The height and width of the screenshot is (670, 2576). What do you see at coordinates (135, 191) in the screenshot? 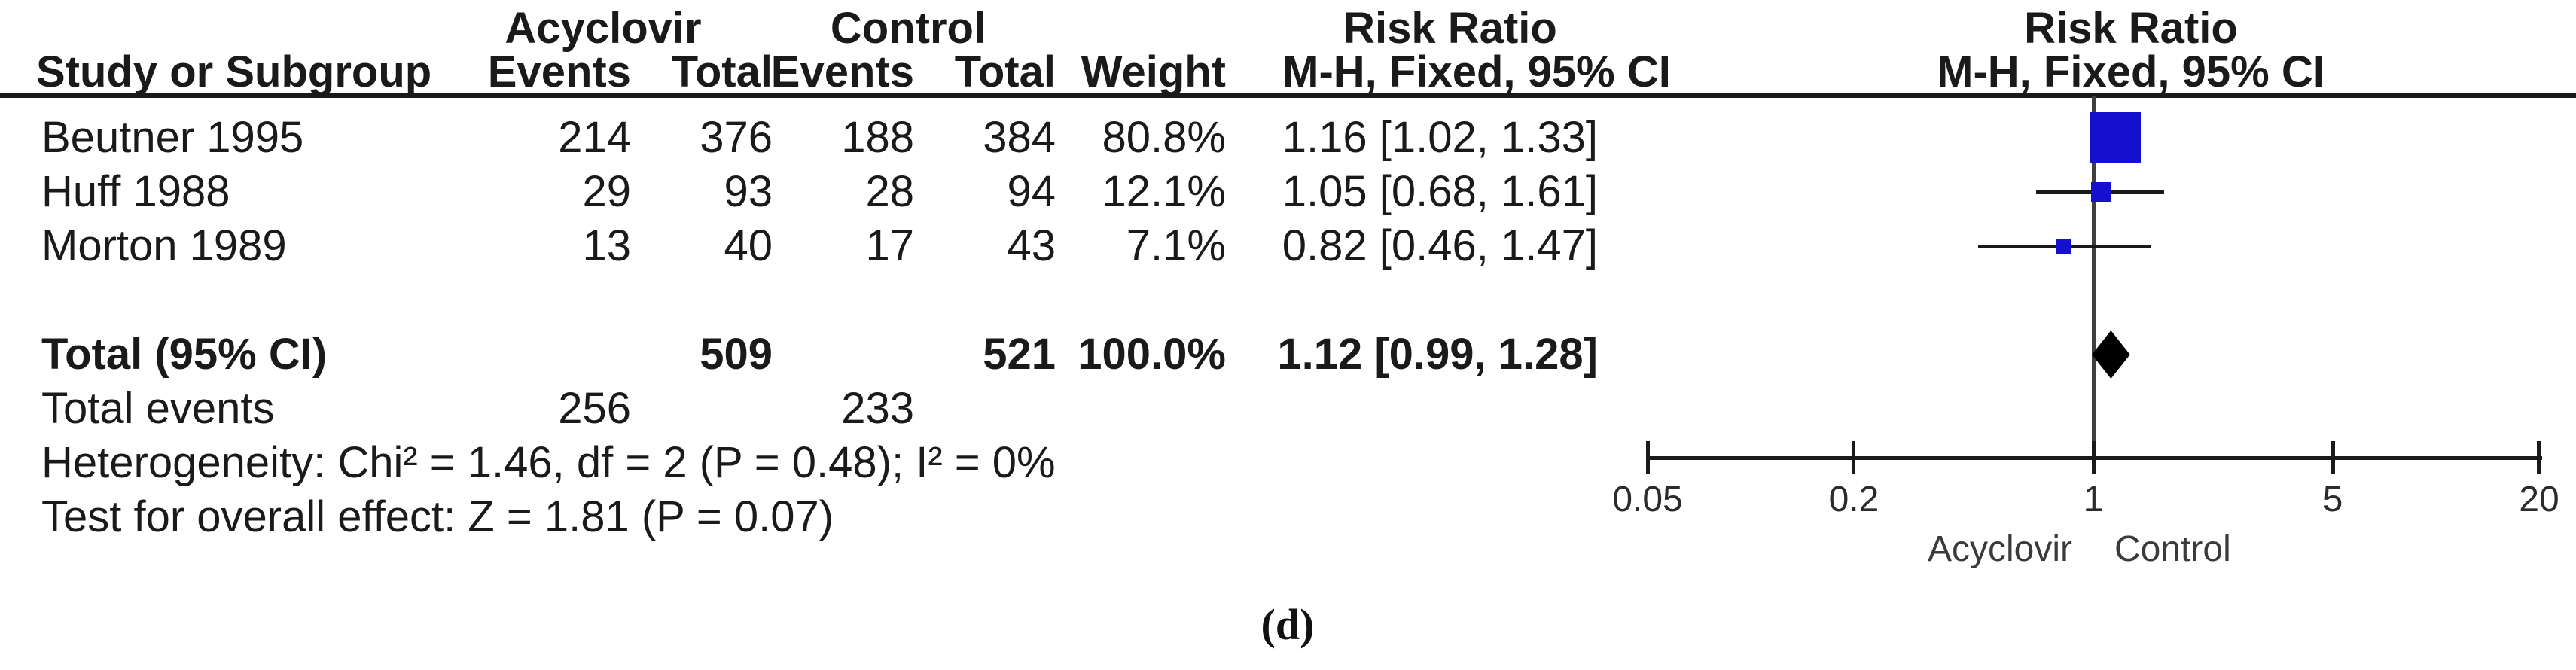
I see `study-label: Huff 1988` at bounding box center [135, 191].